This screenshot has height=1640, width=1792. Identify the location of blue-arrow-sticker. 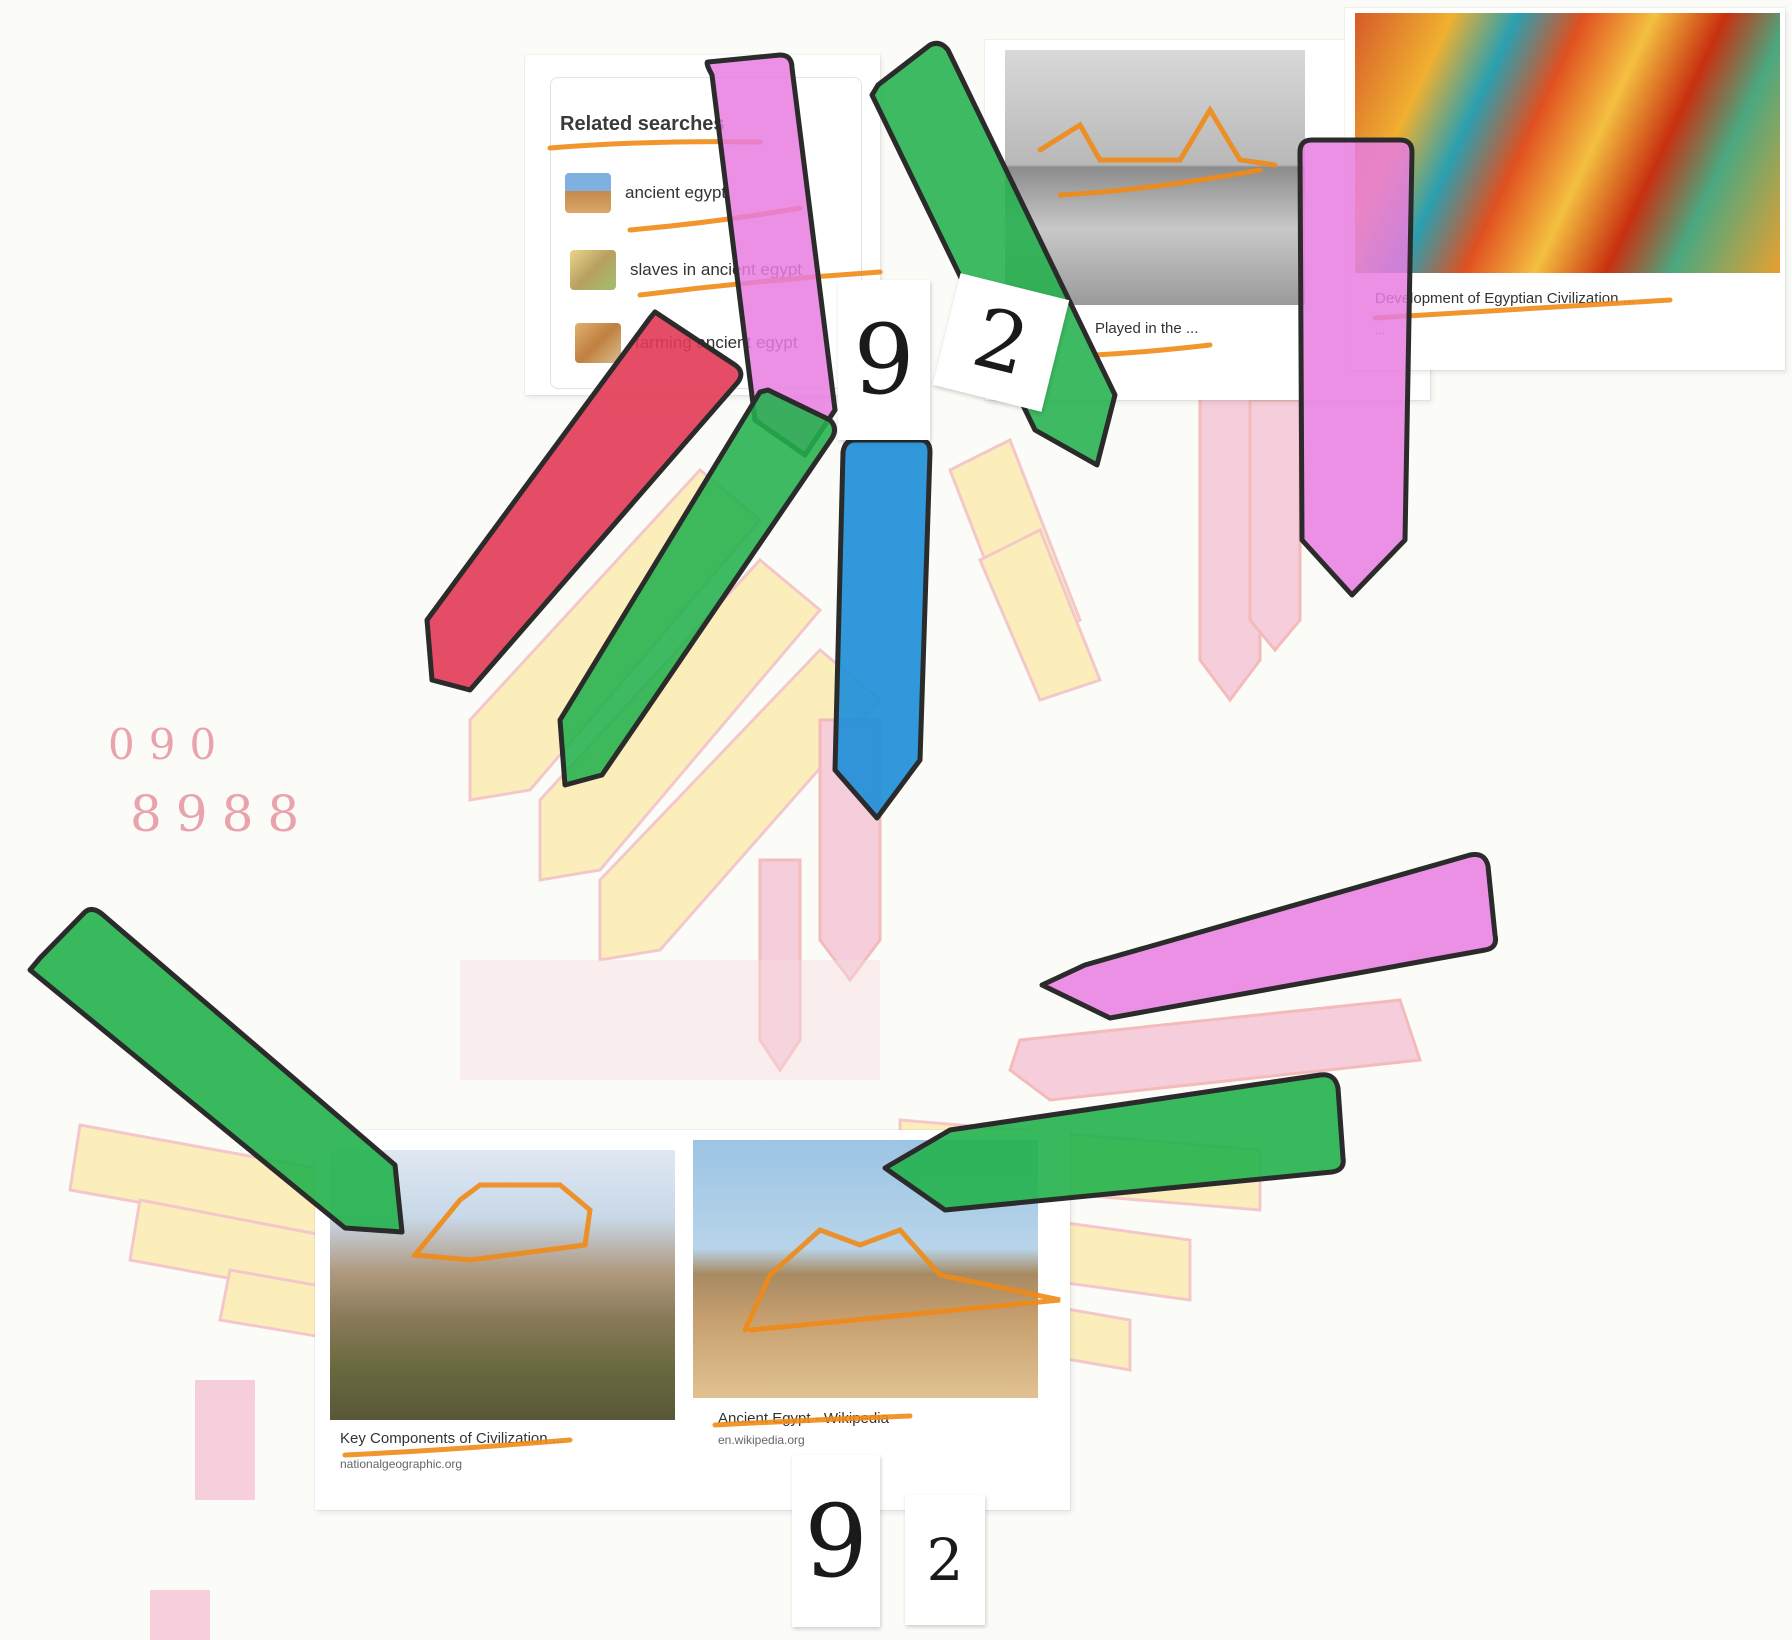
(882, 629).